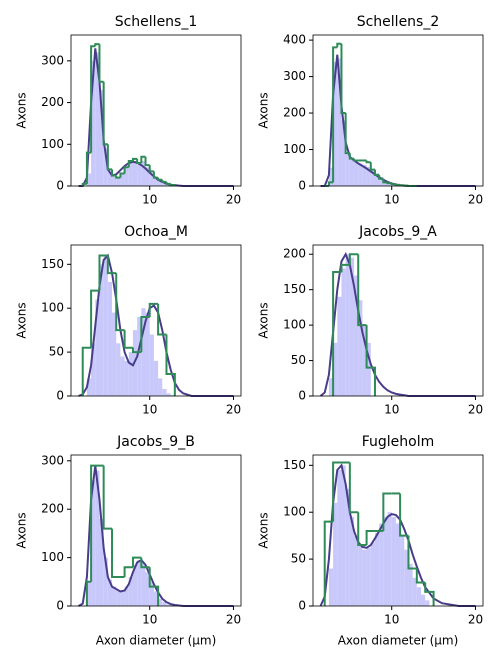  Describe the element at coordinates (156, 232) in the screenshot. I see `subplot-title: Ochoa_M` at that location.